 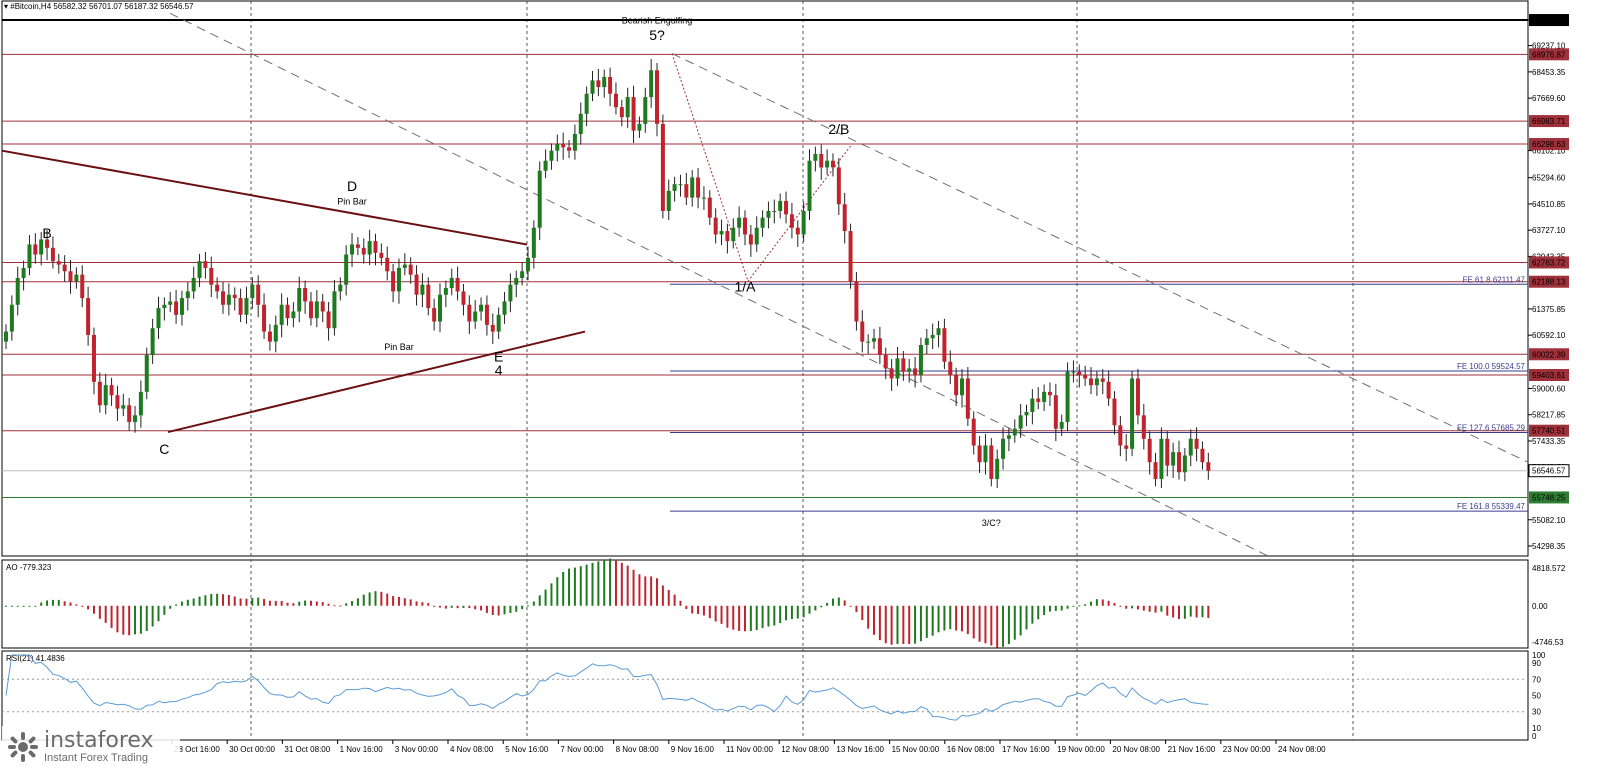 What do you see at coordinates (991, 523) in the screenshot?
I see `wave-annotation: 3/C?` at bounding box center [991, 523].